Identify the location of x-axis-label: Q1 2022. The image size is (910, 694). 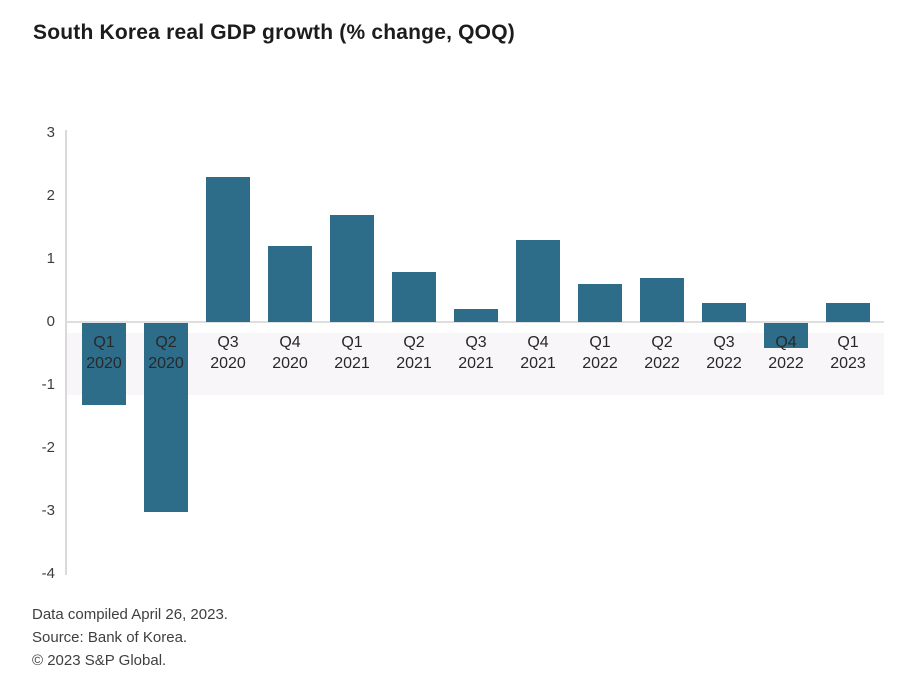
(600, 353).